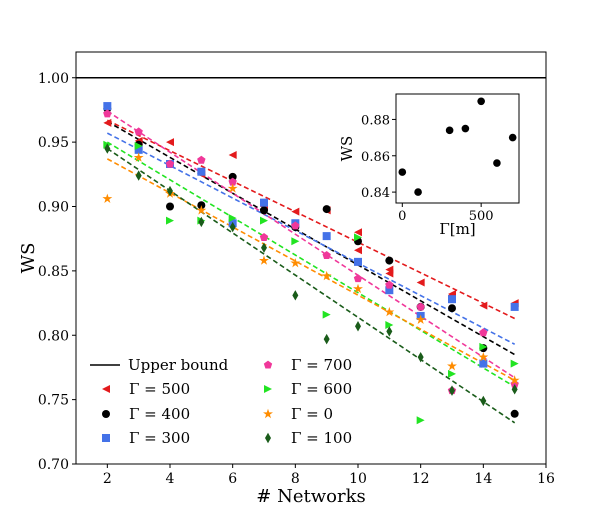  I want to click on x-tick-label: 6, so click(232, 479).